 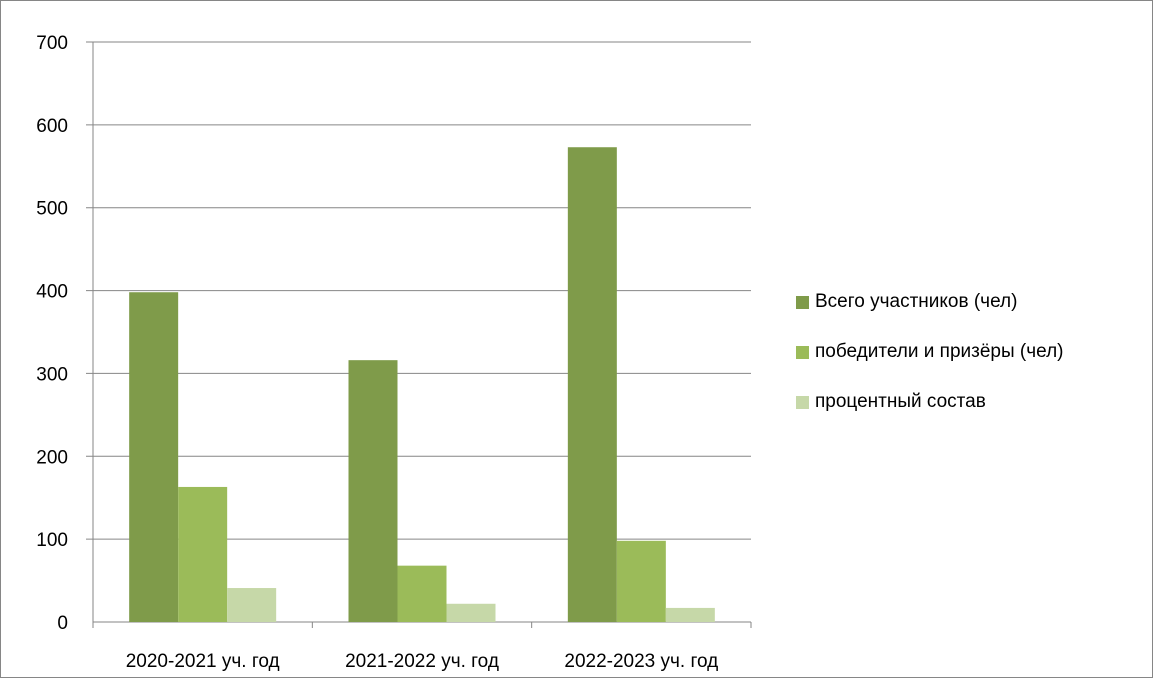 I want to click on y-tick-label: 500, so click(x=52, y=209).